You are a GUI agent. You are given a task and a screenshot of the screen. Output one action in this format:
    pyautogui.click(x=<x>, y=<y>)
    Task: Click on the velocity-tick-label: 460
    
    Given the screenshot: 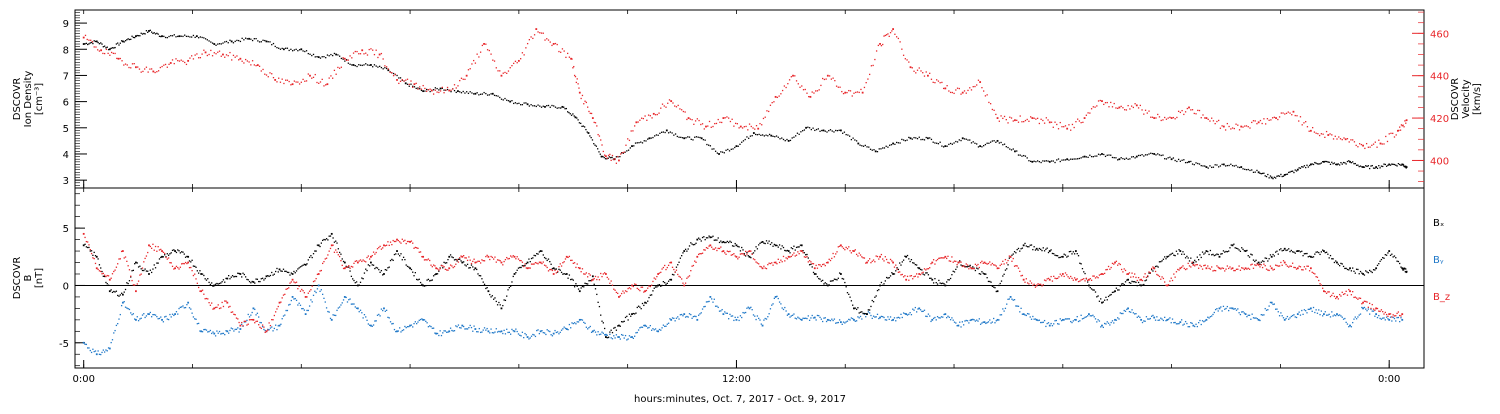 What is the action you would take?
    pyautogui.click(x=1439, y=34)
    